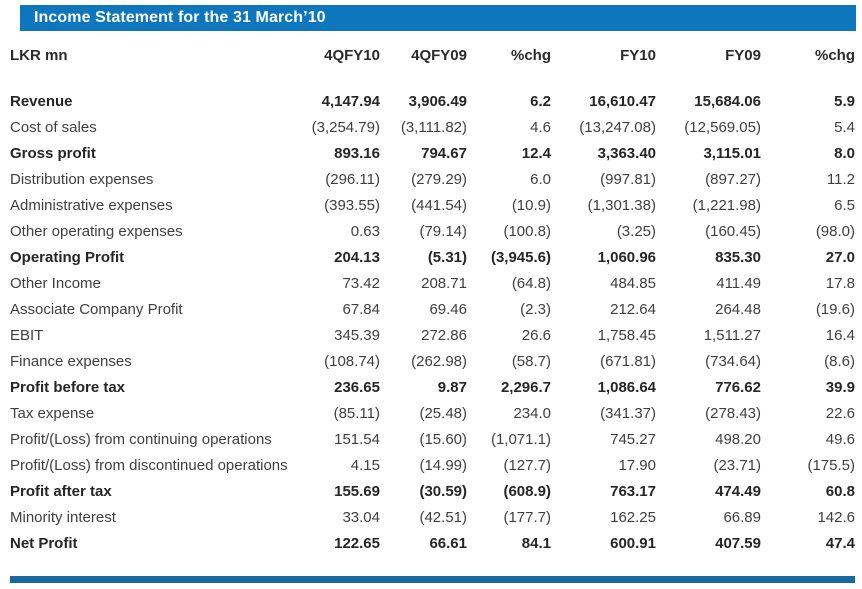  Describe the element at coordinates (357, 257) in the screenshot. I see `cell-value: 204.13` at that location.